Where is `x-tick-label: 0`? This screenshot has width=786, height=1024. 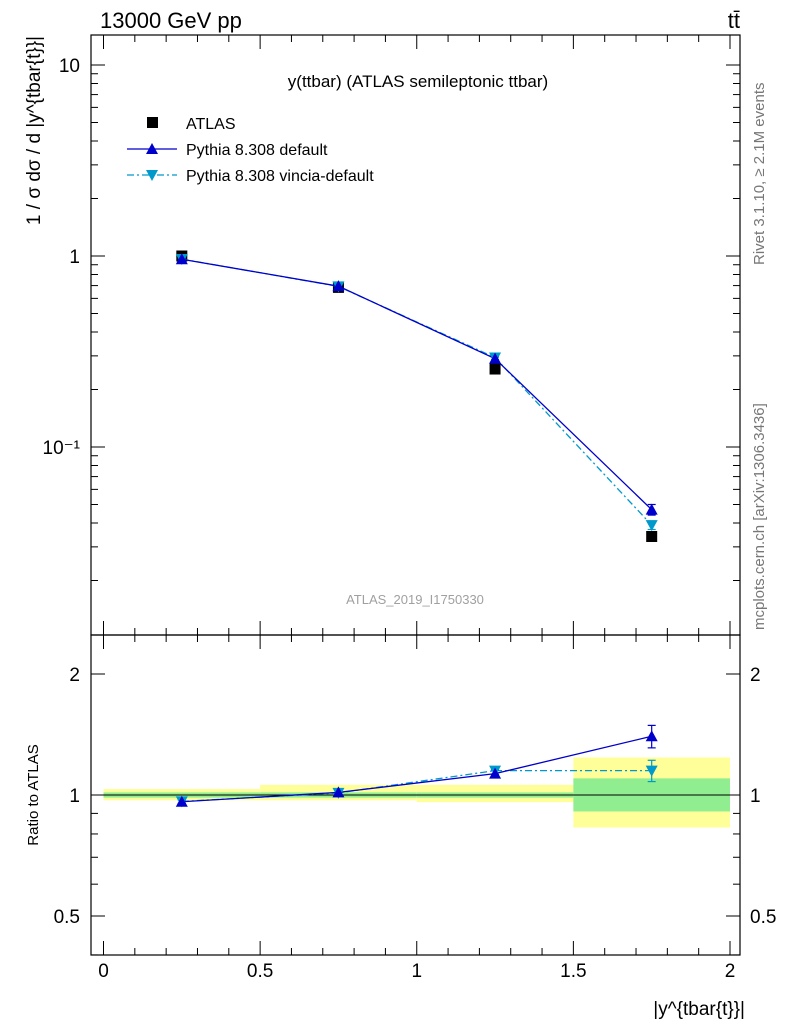
x-tick-label: 0 is located at coordinates (103, 971).